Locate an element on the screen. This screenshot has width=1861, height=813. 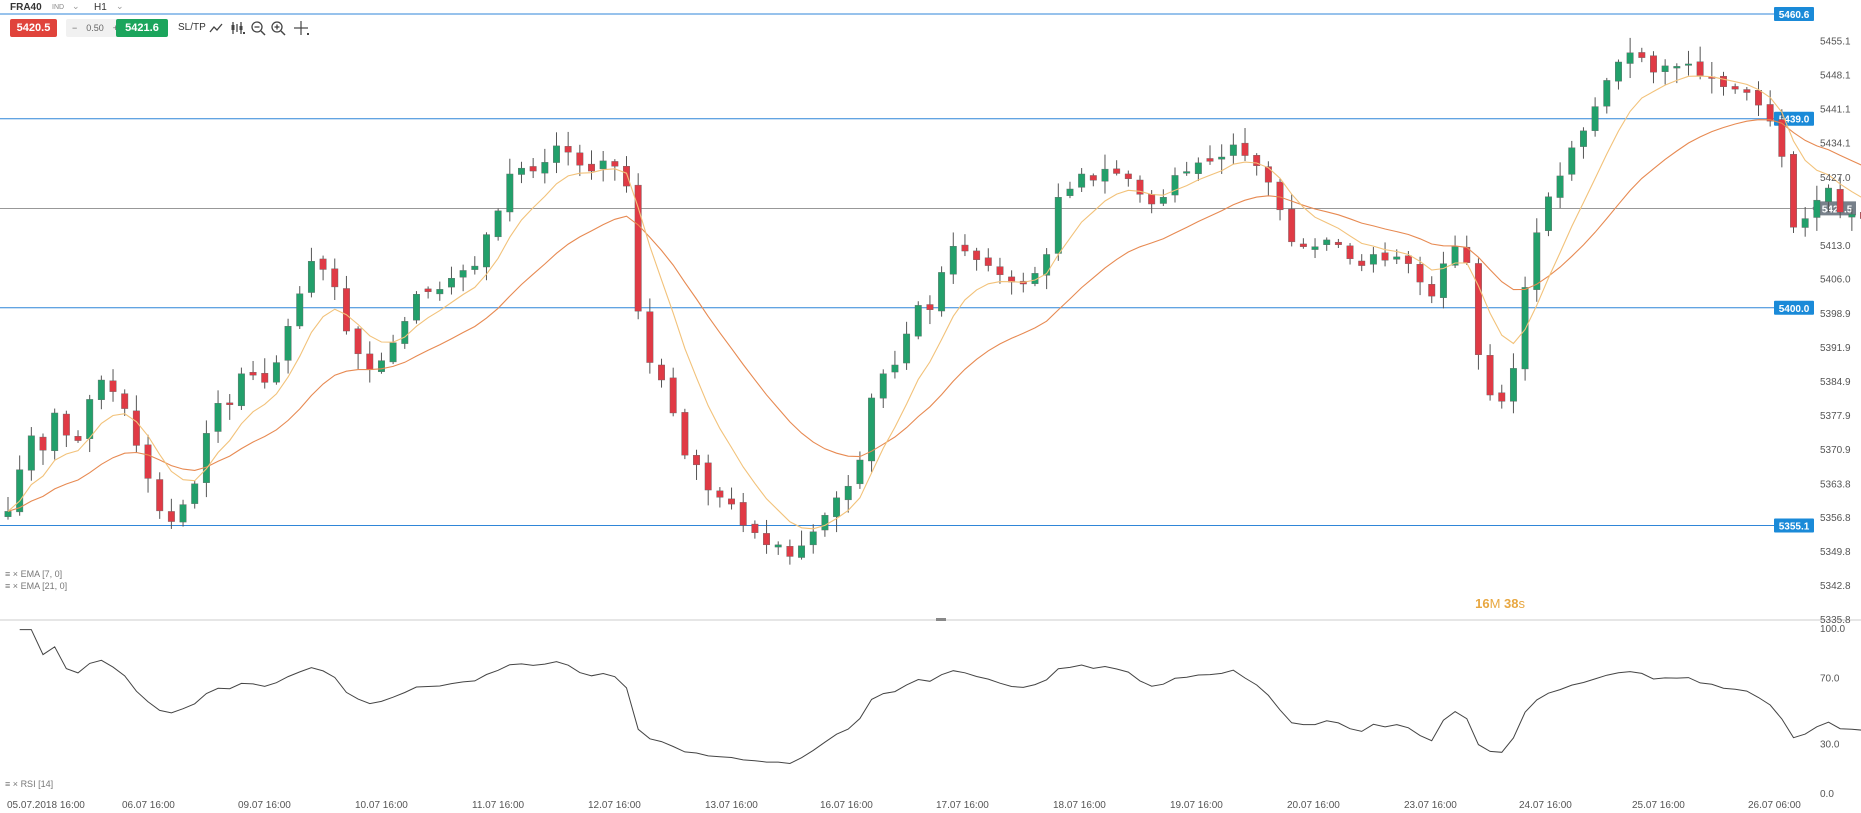
indicators-icon is located at coordinates (238, 28).